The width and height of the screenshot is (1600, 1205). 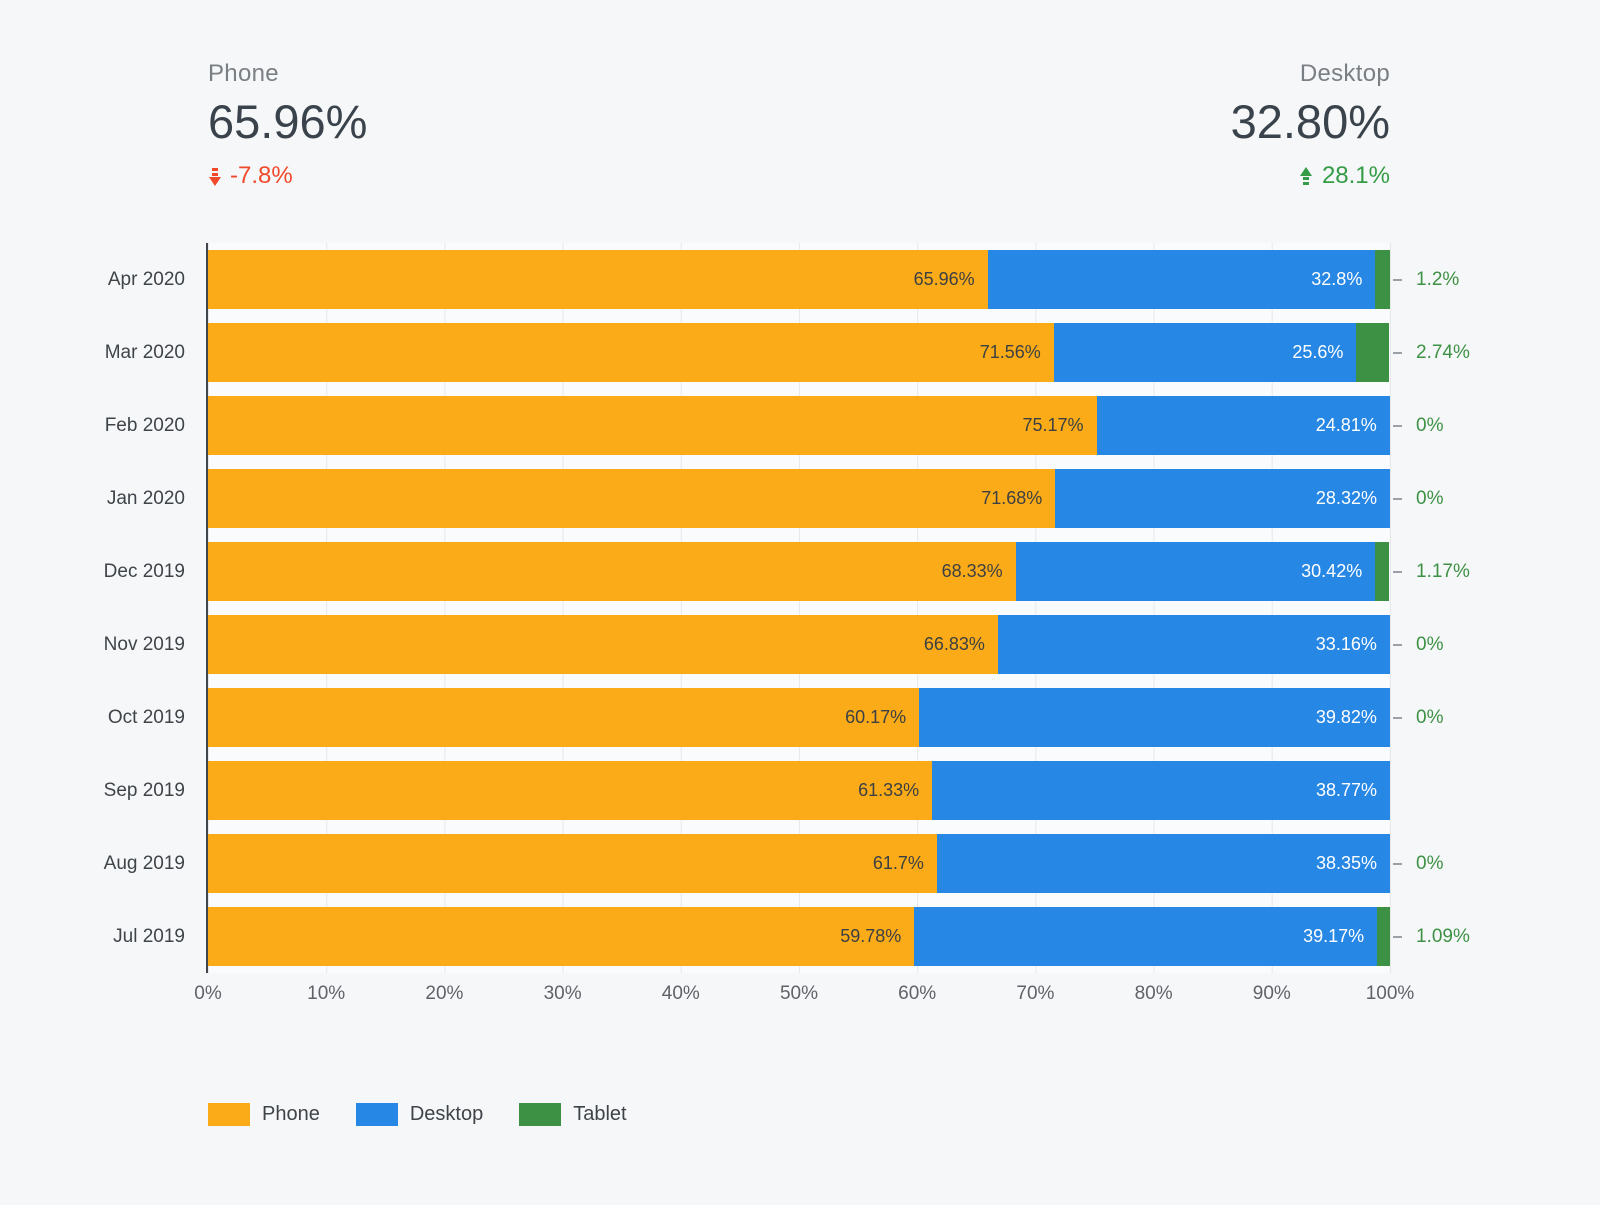 What do you see at coordinates (1205, 352) in the screenshot?
I see `desktop-bar-segment: 25.6%` at bounding box center [1205, 352].